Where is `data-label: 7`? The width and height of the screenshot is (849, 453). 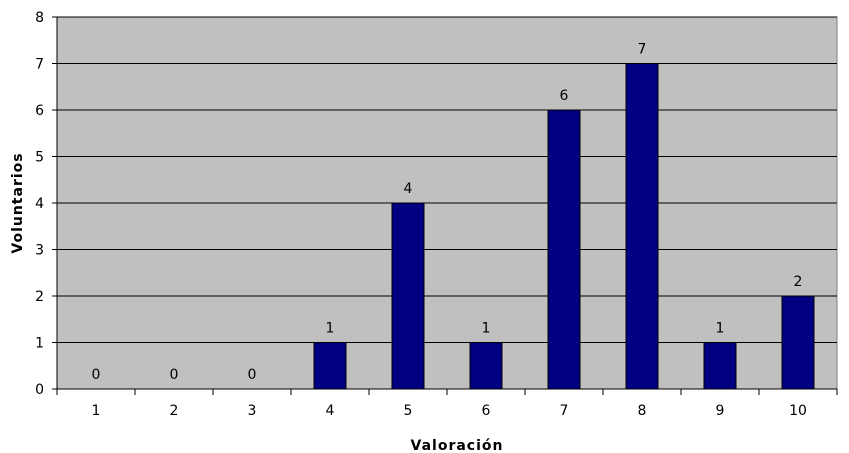
data-label: 7 is located at coordinates (642, 50).